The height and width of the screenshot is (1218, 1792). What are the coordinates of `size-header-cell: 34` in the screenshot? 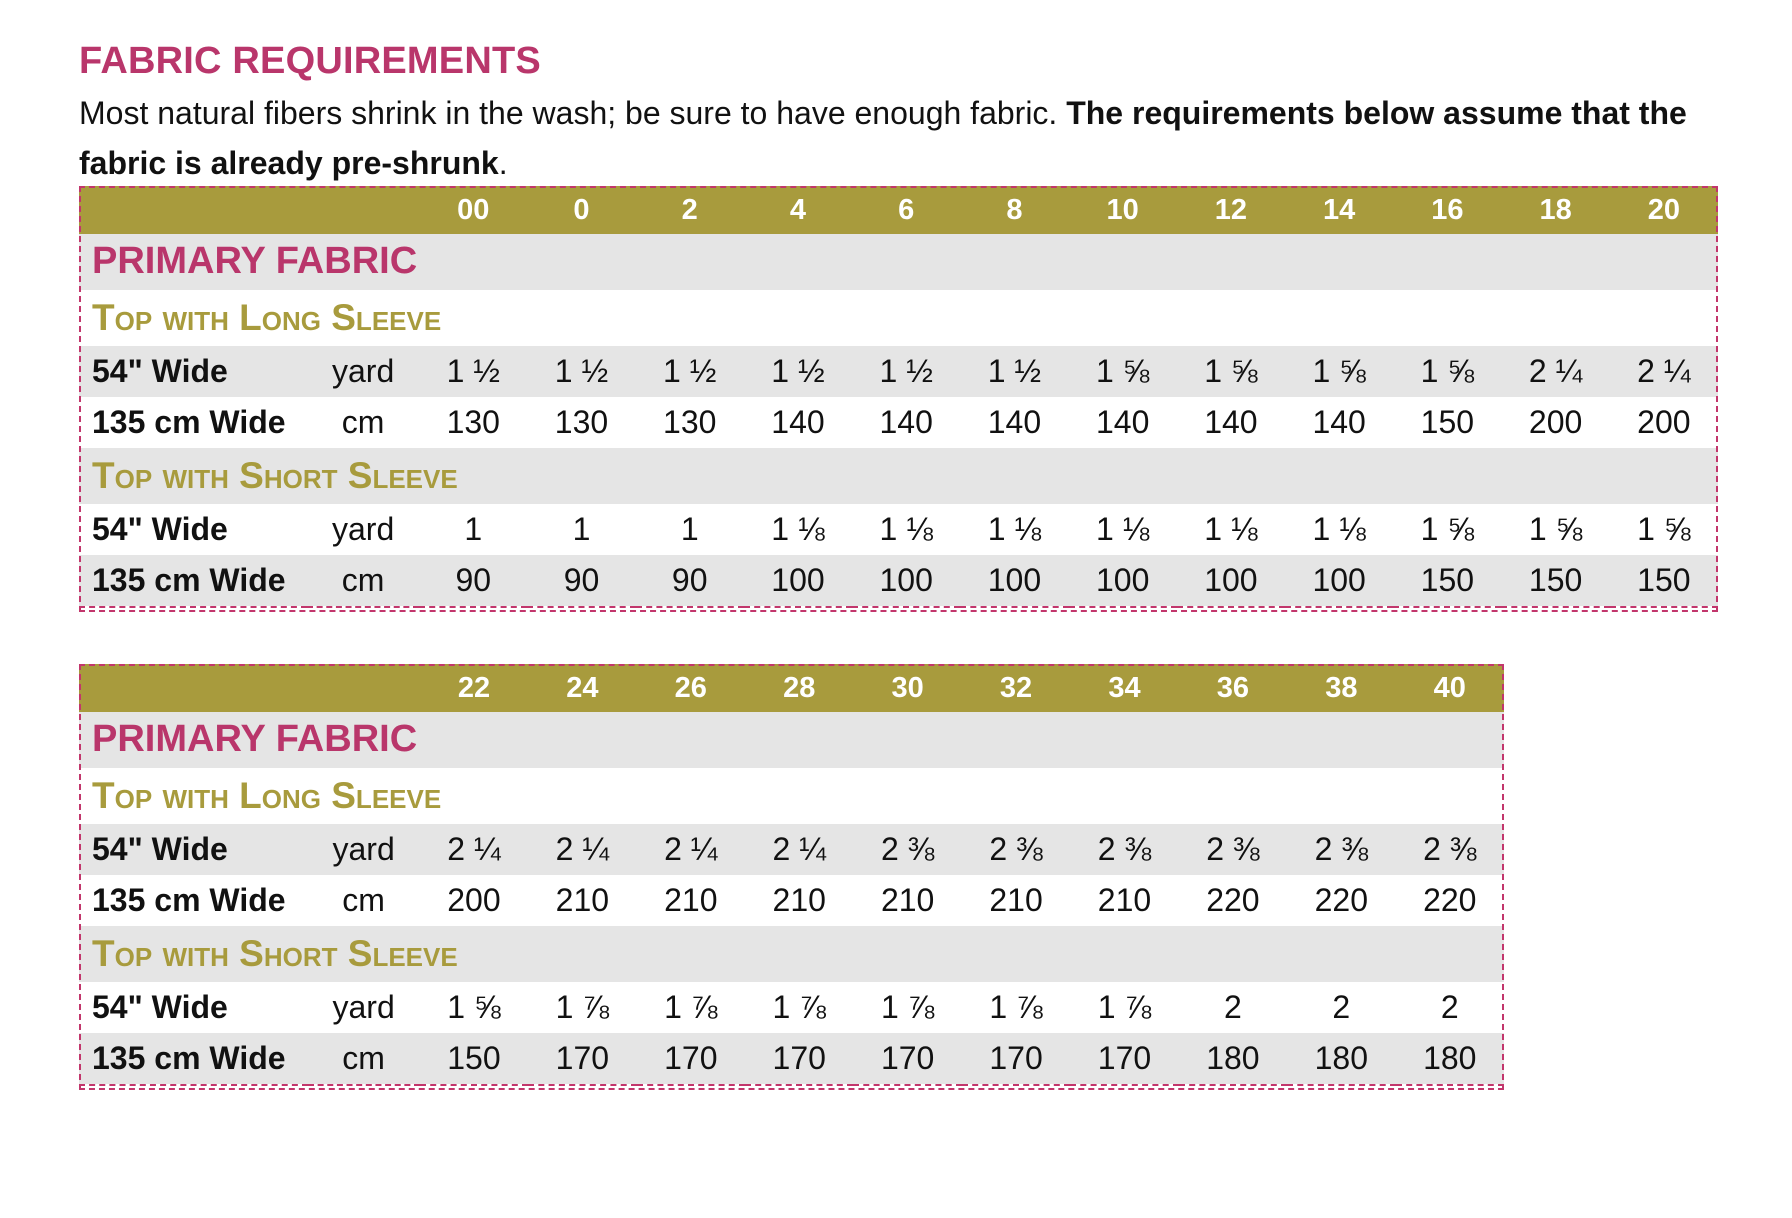 It's located at (1124, 688).